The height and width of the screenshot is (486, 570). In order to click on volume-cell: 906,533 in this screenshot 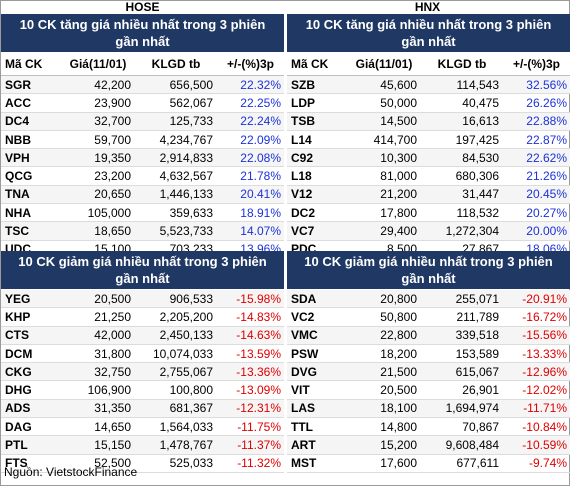, I will do `click(191, 298)`.